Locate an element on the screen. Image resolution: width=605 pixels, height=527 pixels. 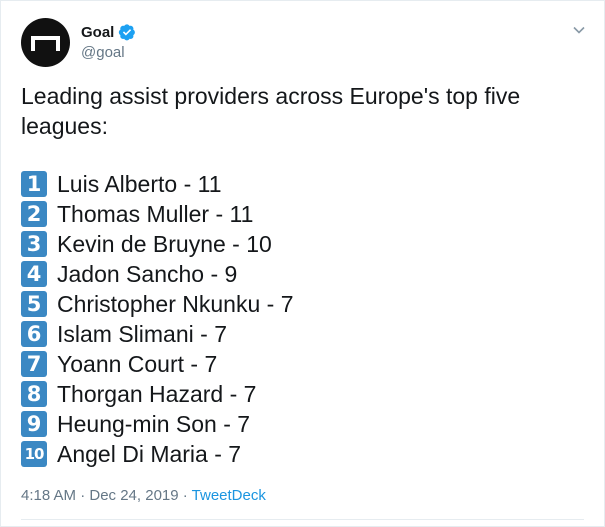
keycap-number-icon: 3 is located at coordinates (34, 244).